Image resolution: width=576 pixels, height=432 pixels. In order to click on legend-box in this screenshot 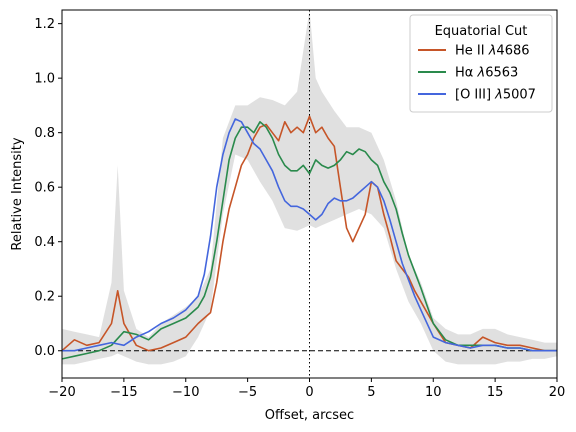, I will do `click(481, 63)`.